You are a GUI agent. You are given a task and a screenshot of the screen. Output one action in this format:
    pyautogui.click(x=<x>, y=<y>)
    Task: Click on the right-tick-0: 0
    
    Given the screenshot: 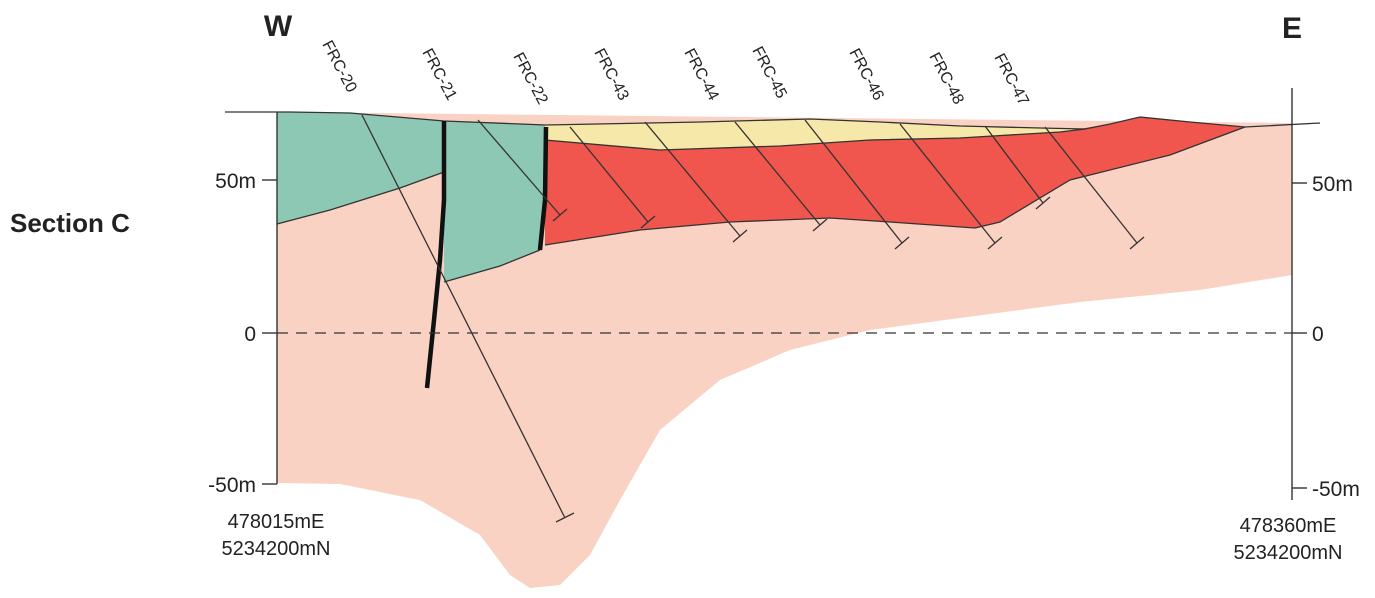 What is the action you would take?
    pyautogui.click(x=1318, y=334)
    